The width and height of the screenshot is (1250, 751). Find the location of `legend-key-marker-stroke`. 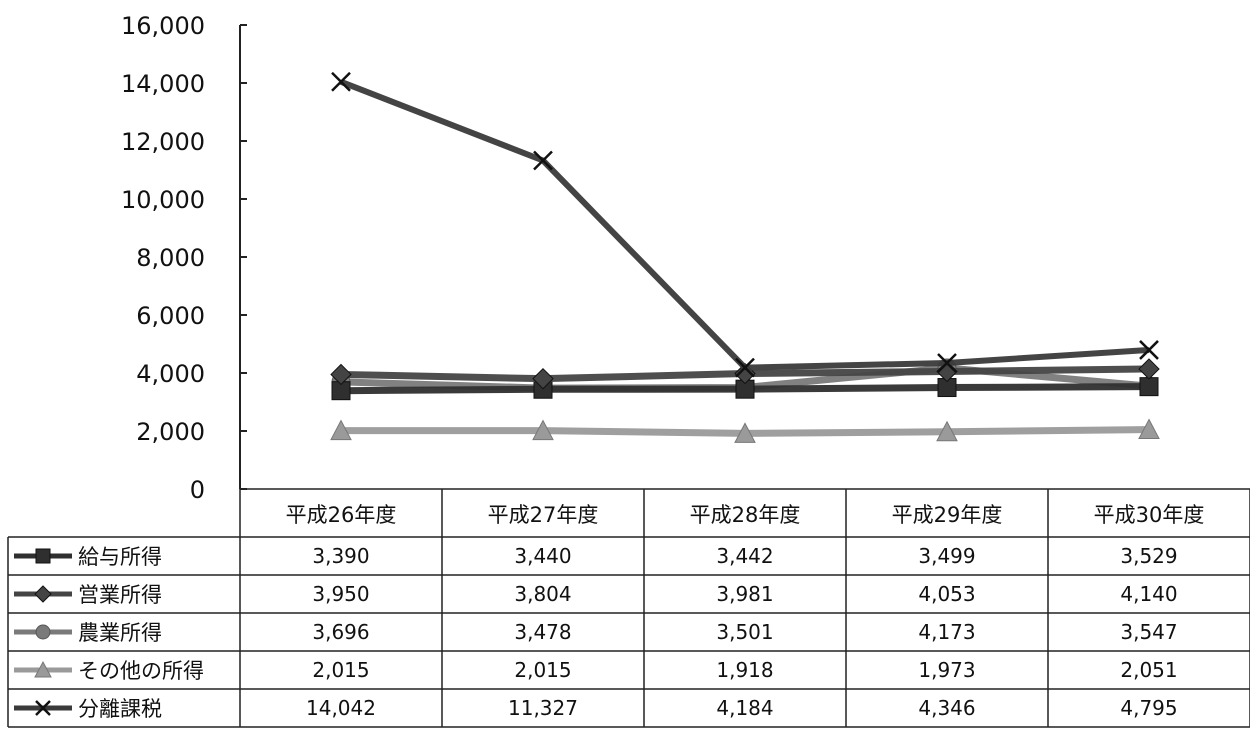

legend-key-marker-stroke is located at coordinates (43, 708).